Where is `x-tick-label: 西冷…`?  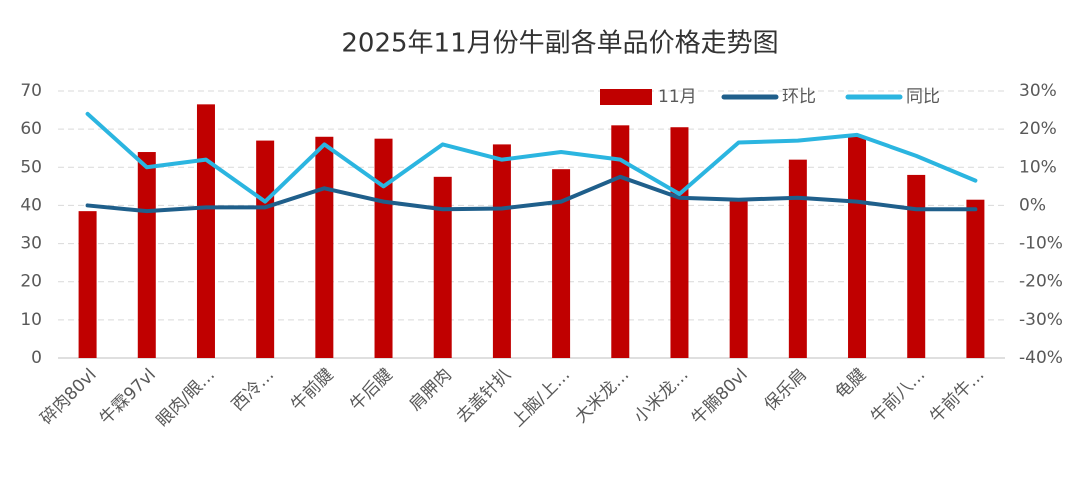 x-tick-label: 西冷… is located at coordinates (253, 390).